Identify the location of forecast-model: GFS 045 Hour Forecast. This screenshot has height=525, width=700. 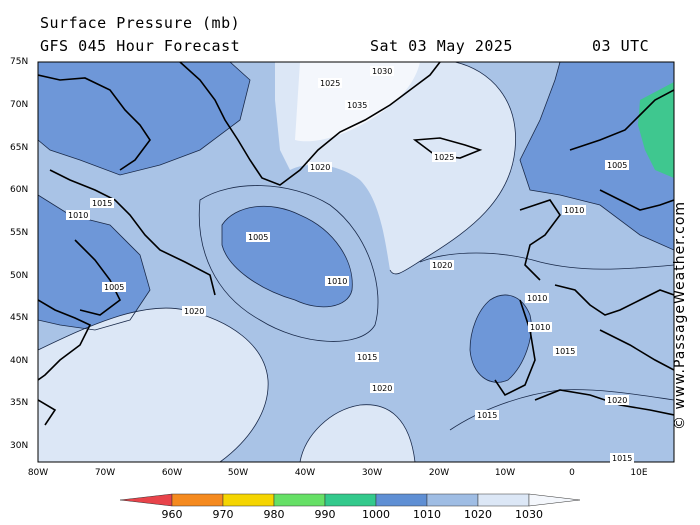
(140, 46).